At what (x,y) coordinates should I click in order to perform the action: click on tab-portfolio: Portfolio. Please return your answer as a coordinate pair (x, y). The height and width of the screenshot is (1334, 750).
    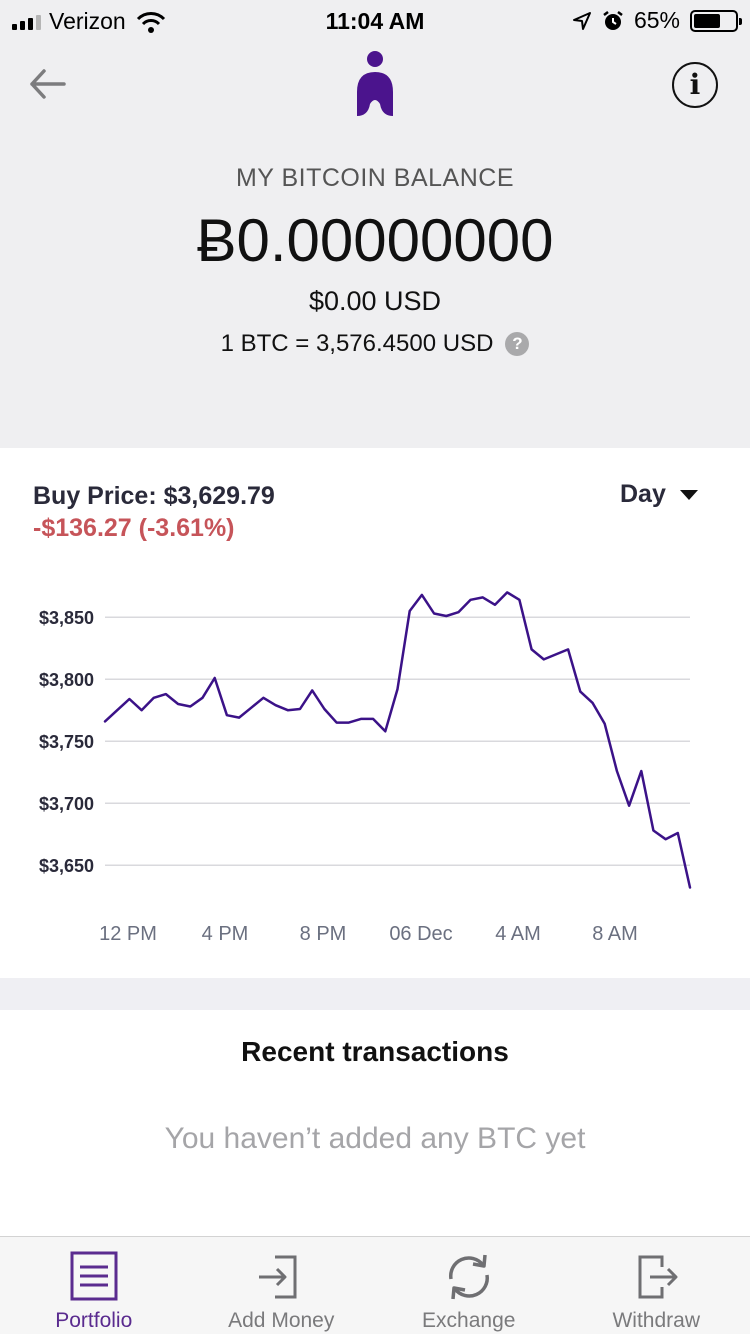
    Looking at the image, I should click on (94, 1285).